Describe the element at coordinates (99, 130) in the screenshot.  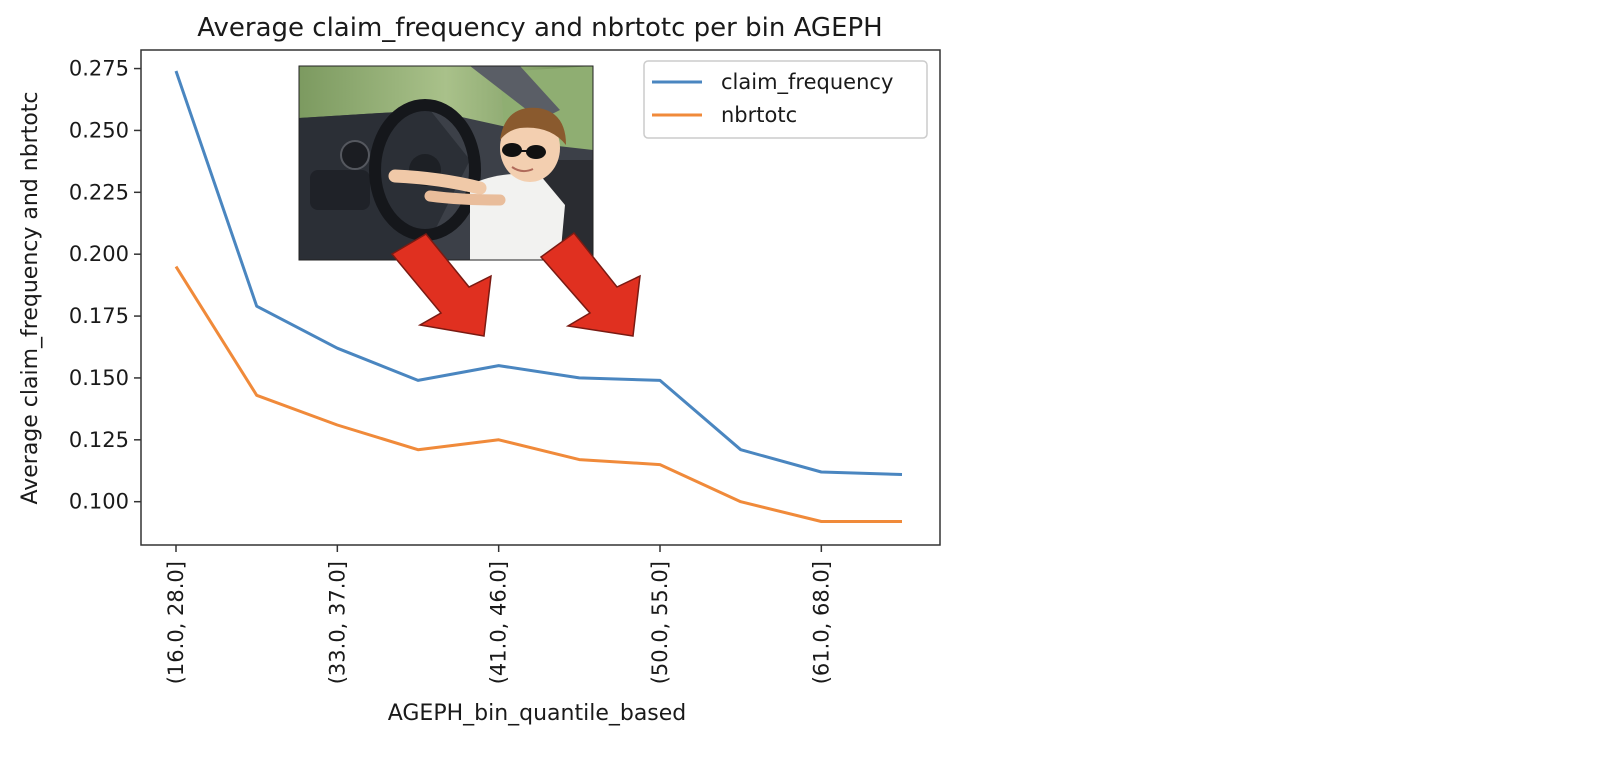
I see `y-tick-label: 0.250` at that location.